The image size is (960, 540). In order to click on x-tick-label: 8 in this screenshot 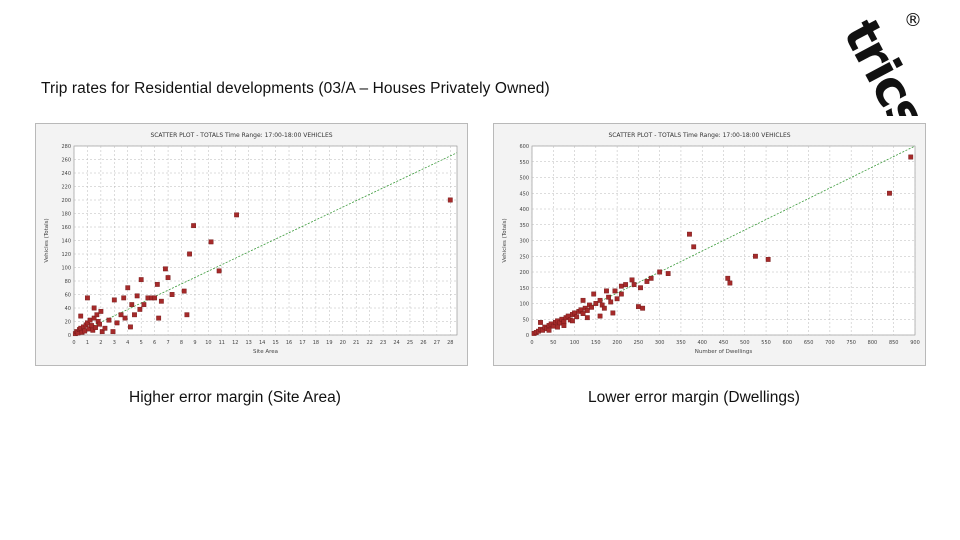, I will do `click(181, 343)`.